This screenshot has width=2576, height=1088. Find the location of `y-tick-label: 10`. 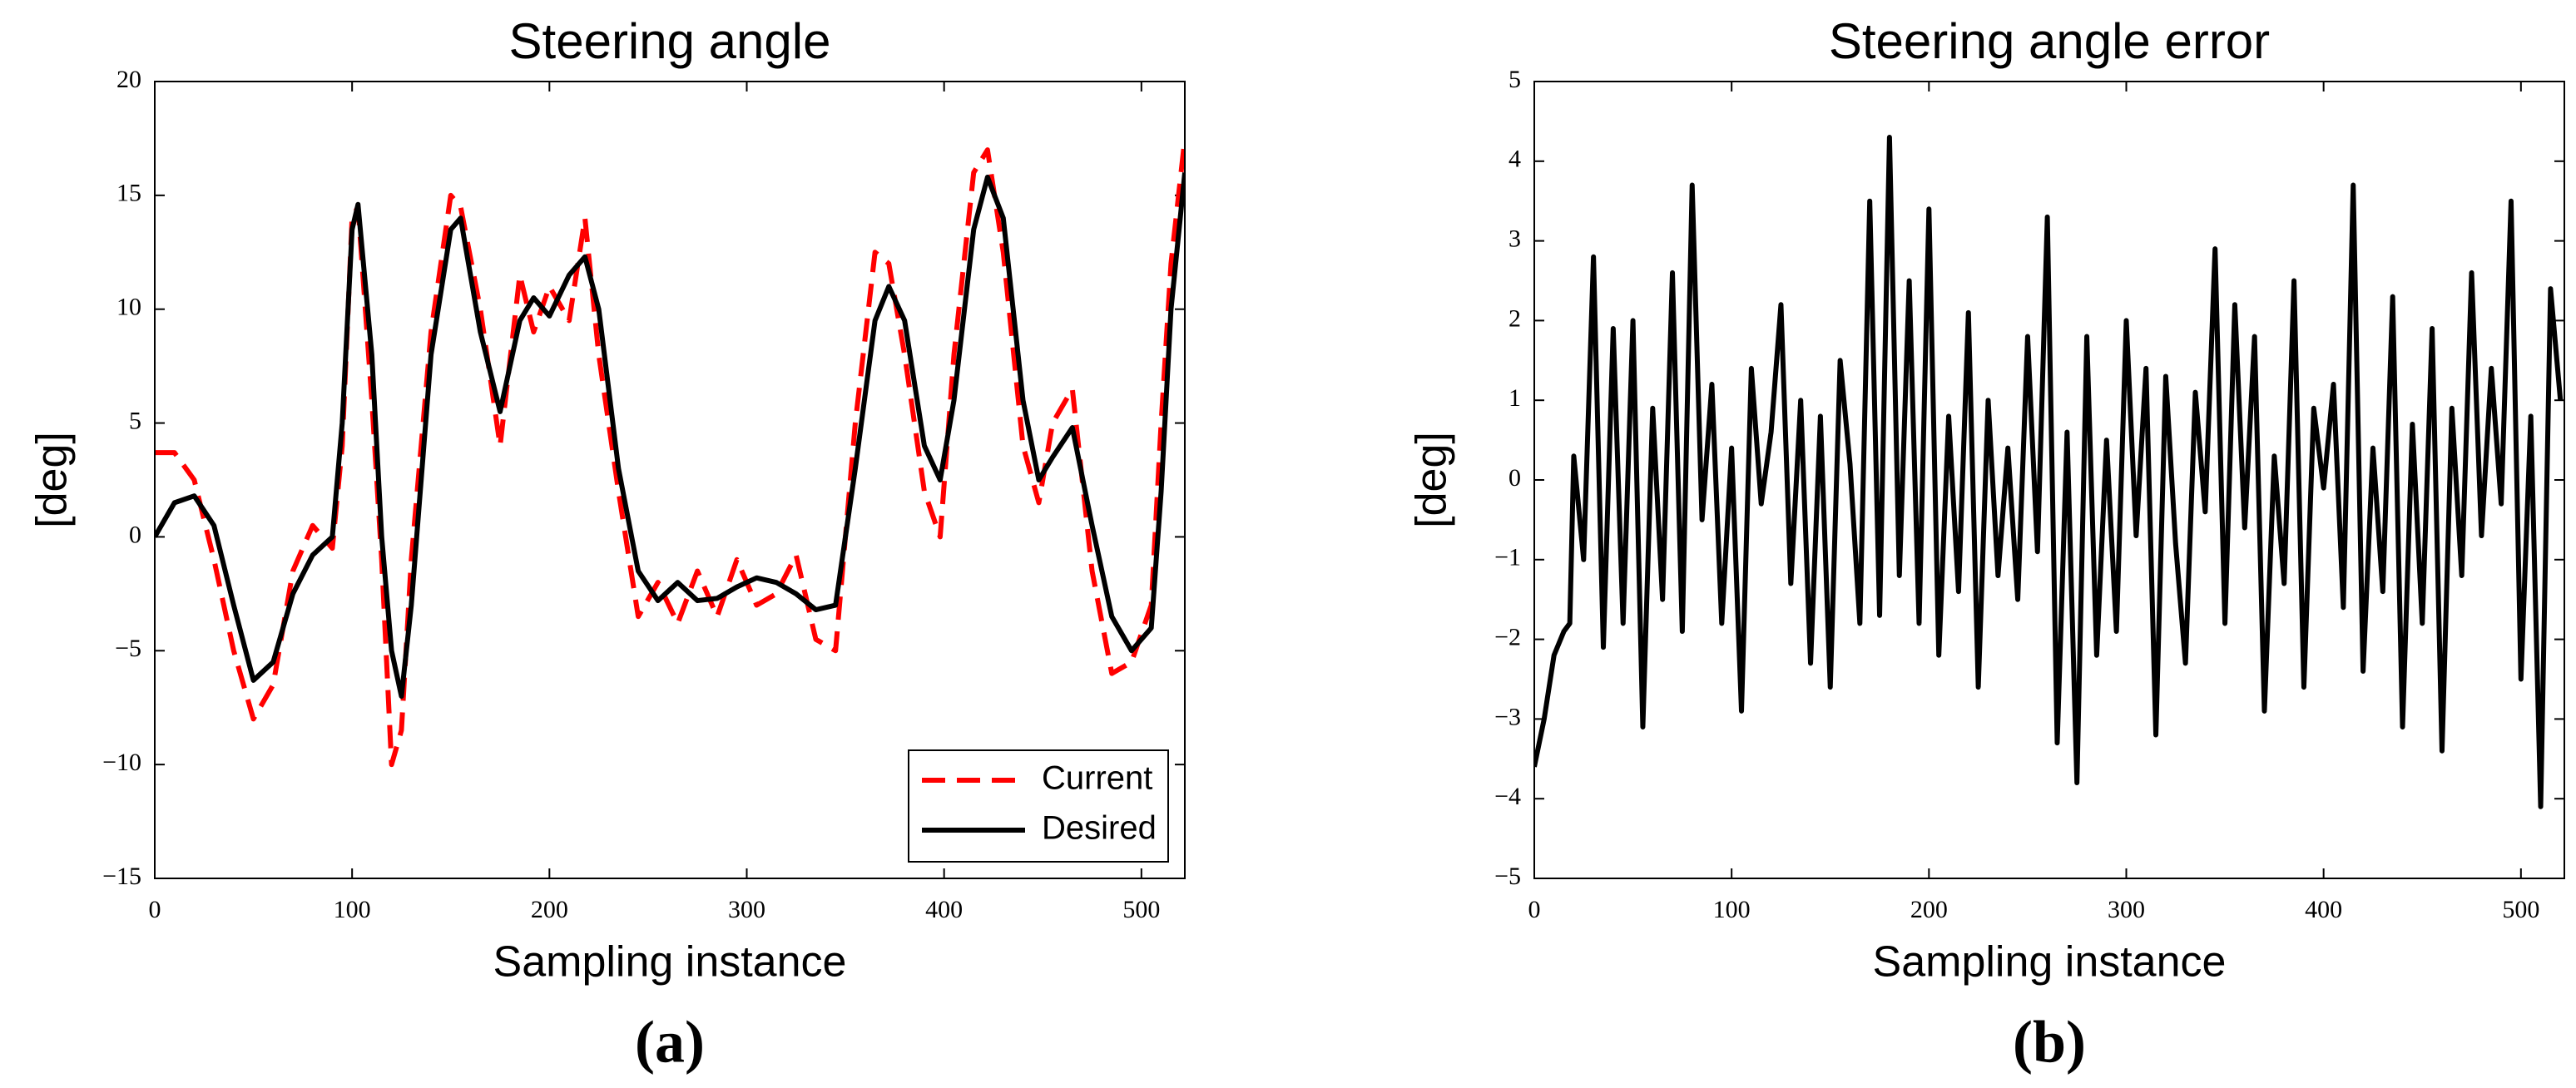

y-tick-label: 10 is located at coordinates (128, 307).